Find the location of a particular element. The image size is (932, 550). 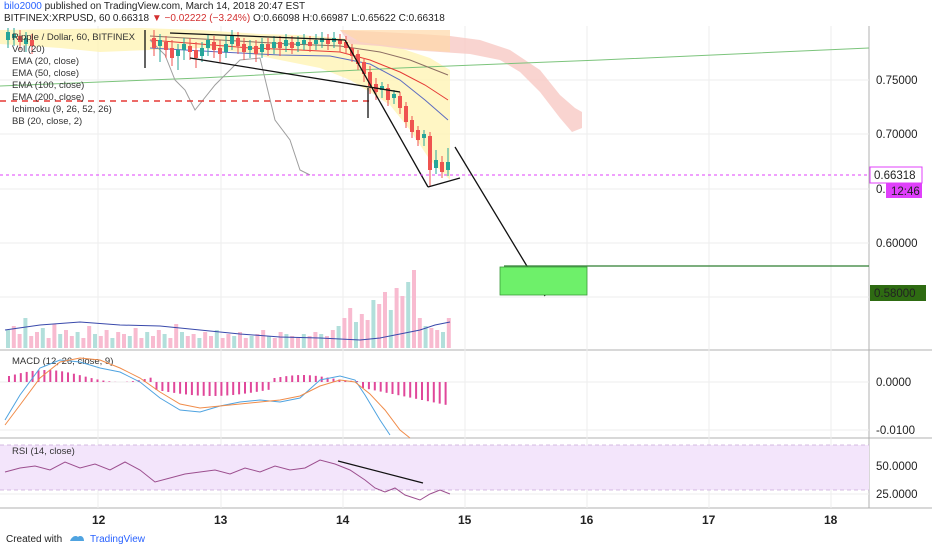

ichimoku-cloud-orange is located at coordinates (395, 41).